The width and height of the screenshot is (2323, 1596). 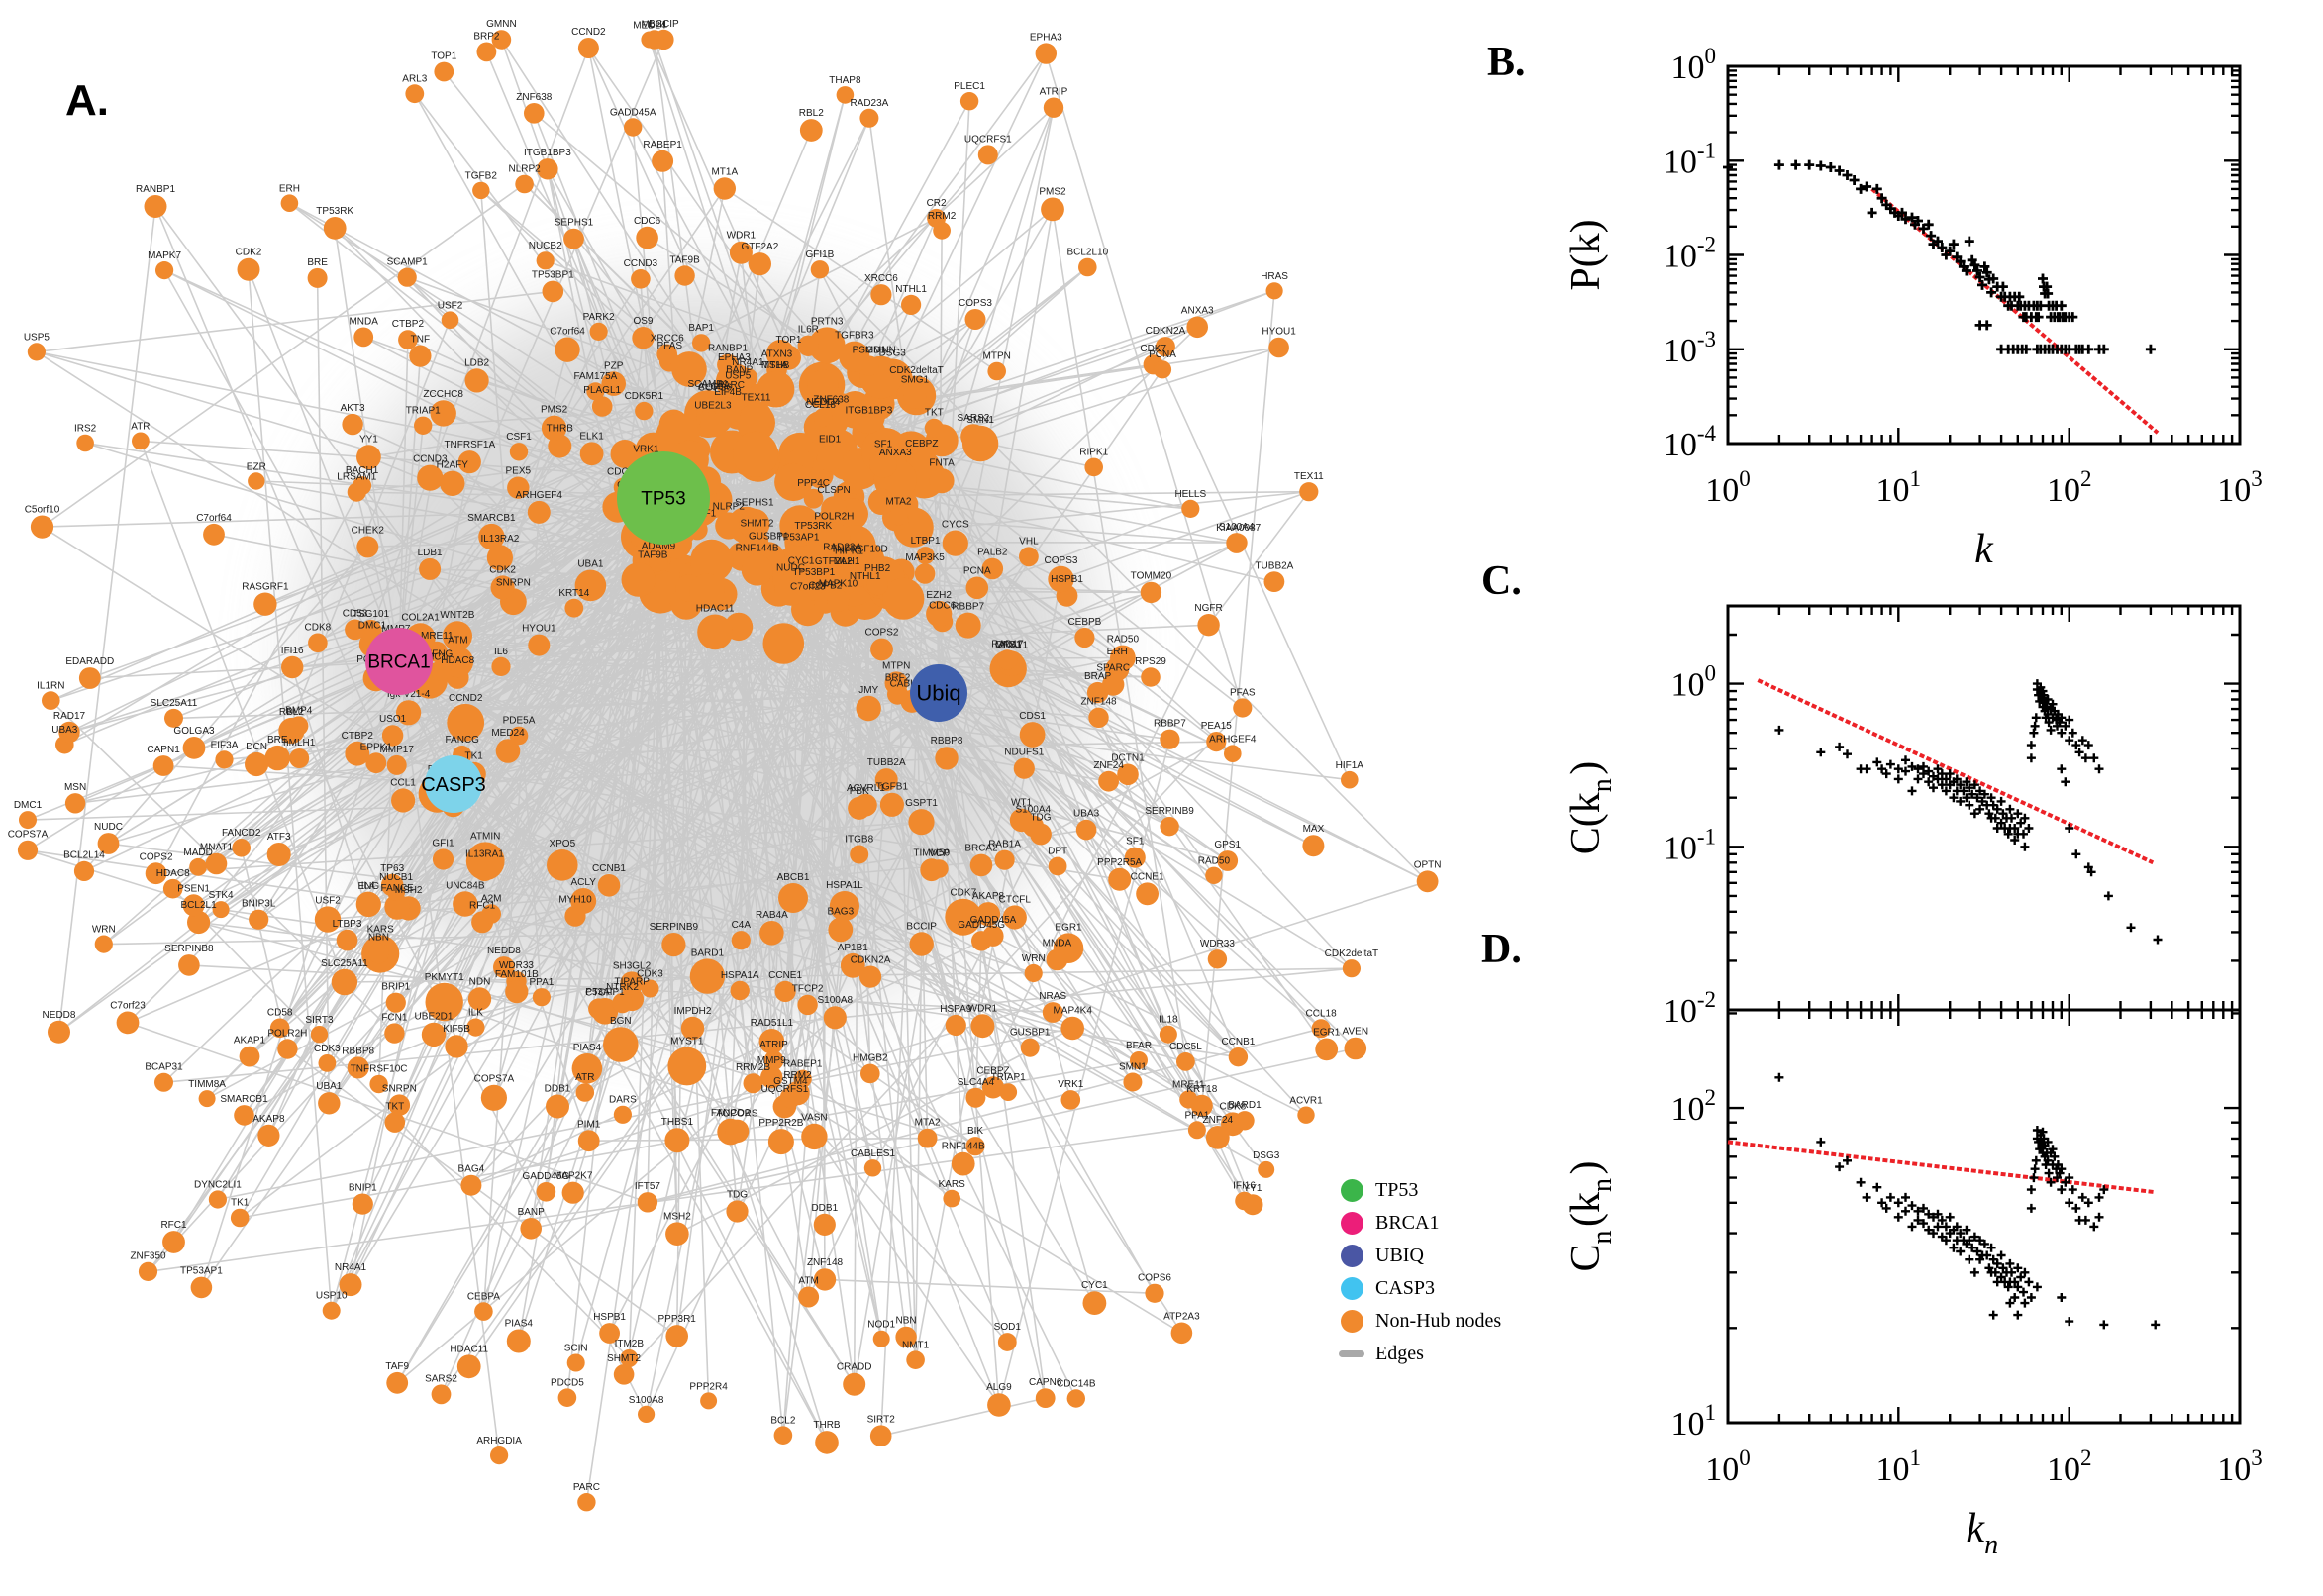 What do you see at coordinates (379, 938) in the screenshot?
I see `node-label: NBN` at bounding box center [379, 938].